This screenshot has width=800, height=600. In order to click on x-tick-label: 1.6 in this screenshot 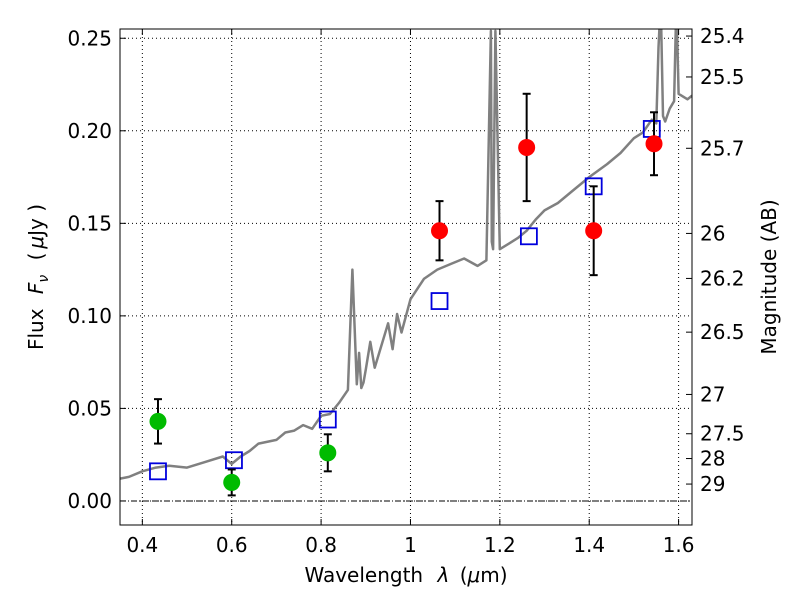, I will do `click(679, 545)`.